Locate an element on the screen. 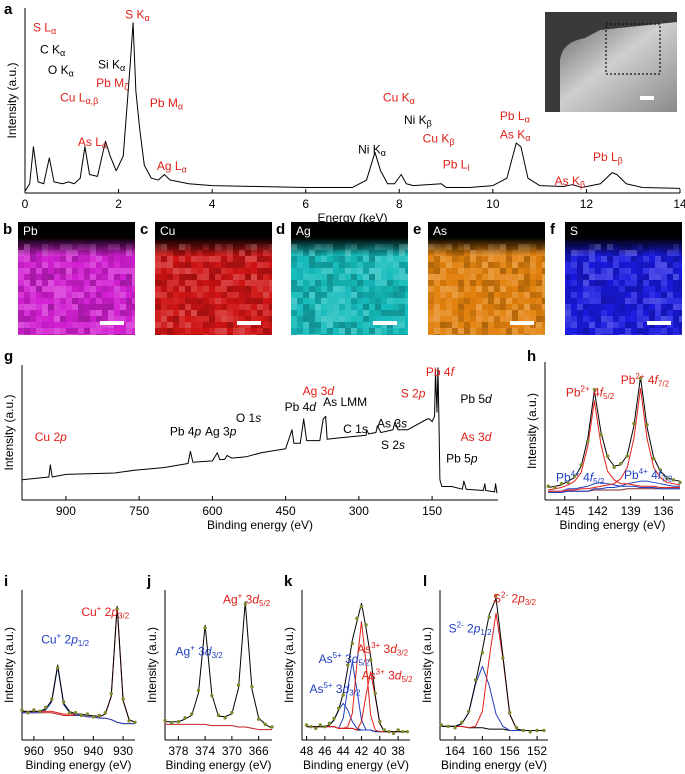 This screenshot has height=774, width=685. x-tick-label: 900 is located at coordinates (66, 511).